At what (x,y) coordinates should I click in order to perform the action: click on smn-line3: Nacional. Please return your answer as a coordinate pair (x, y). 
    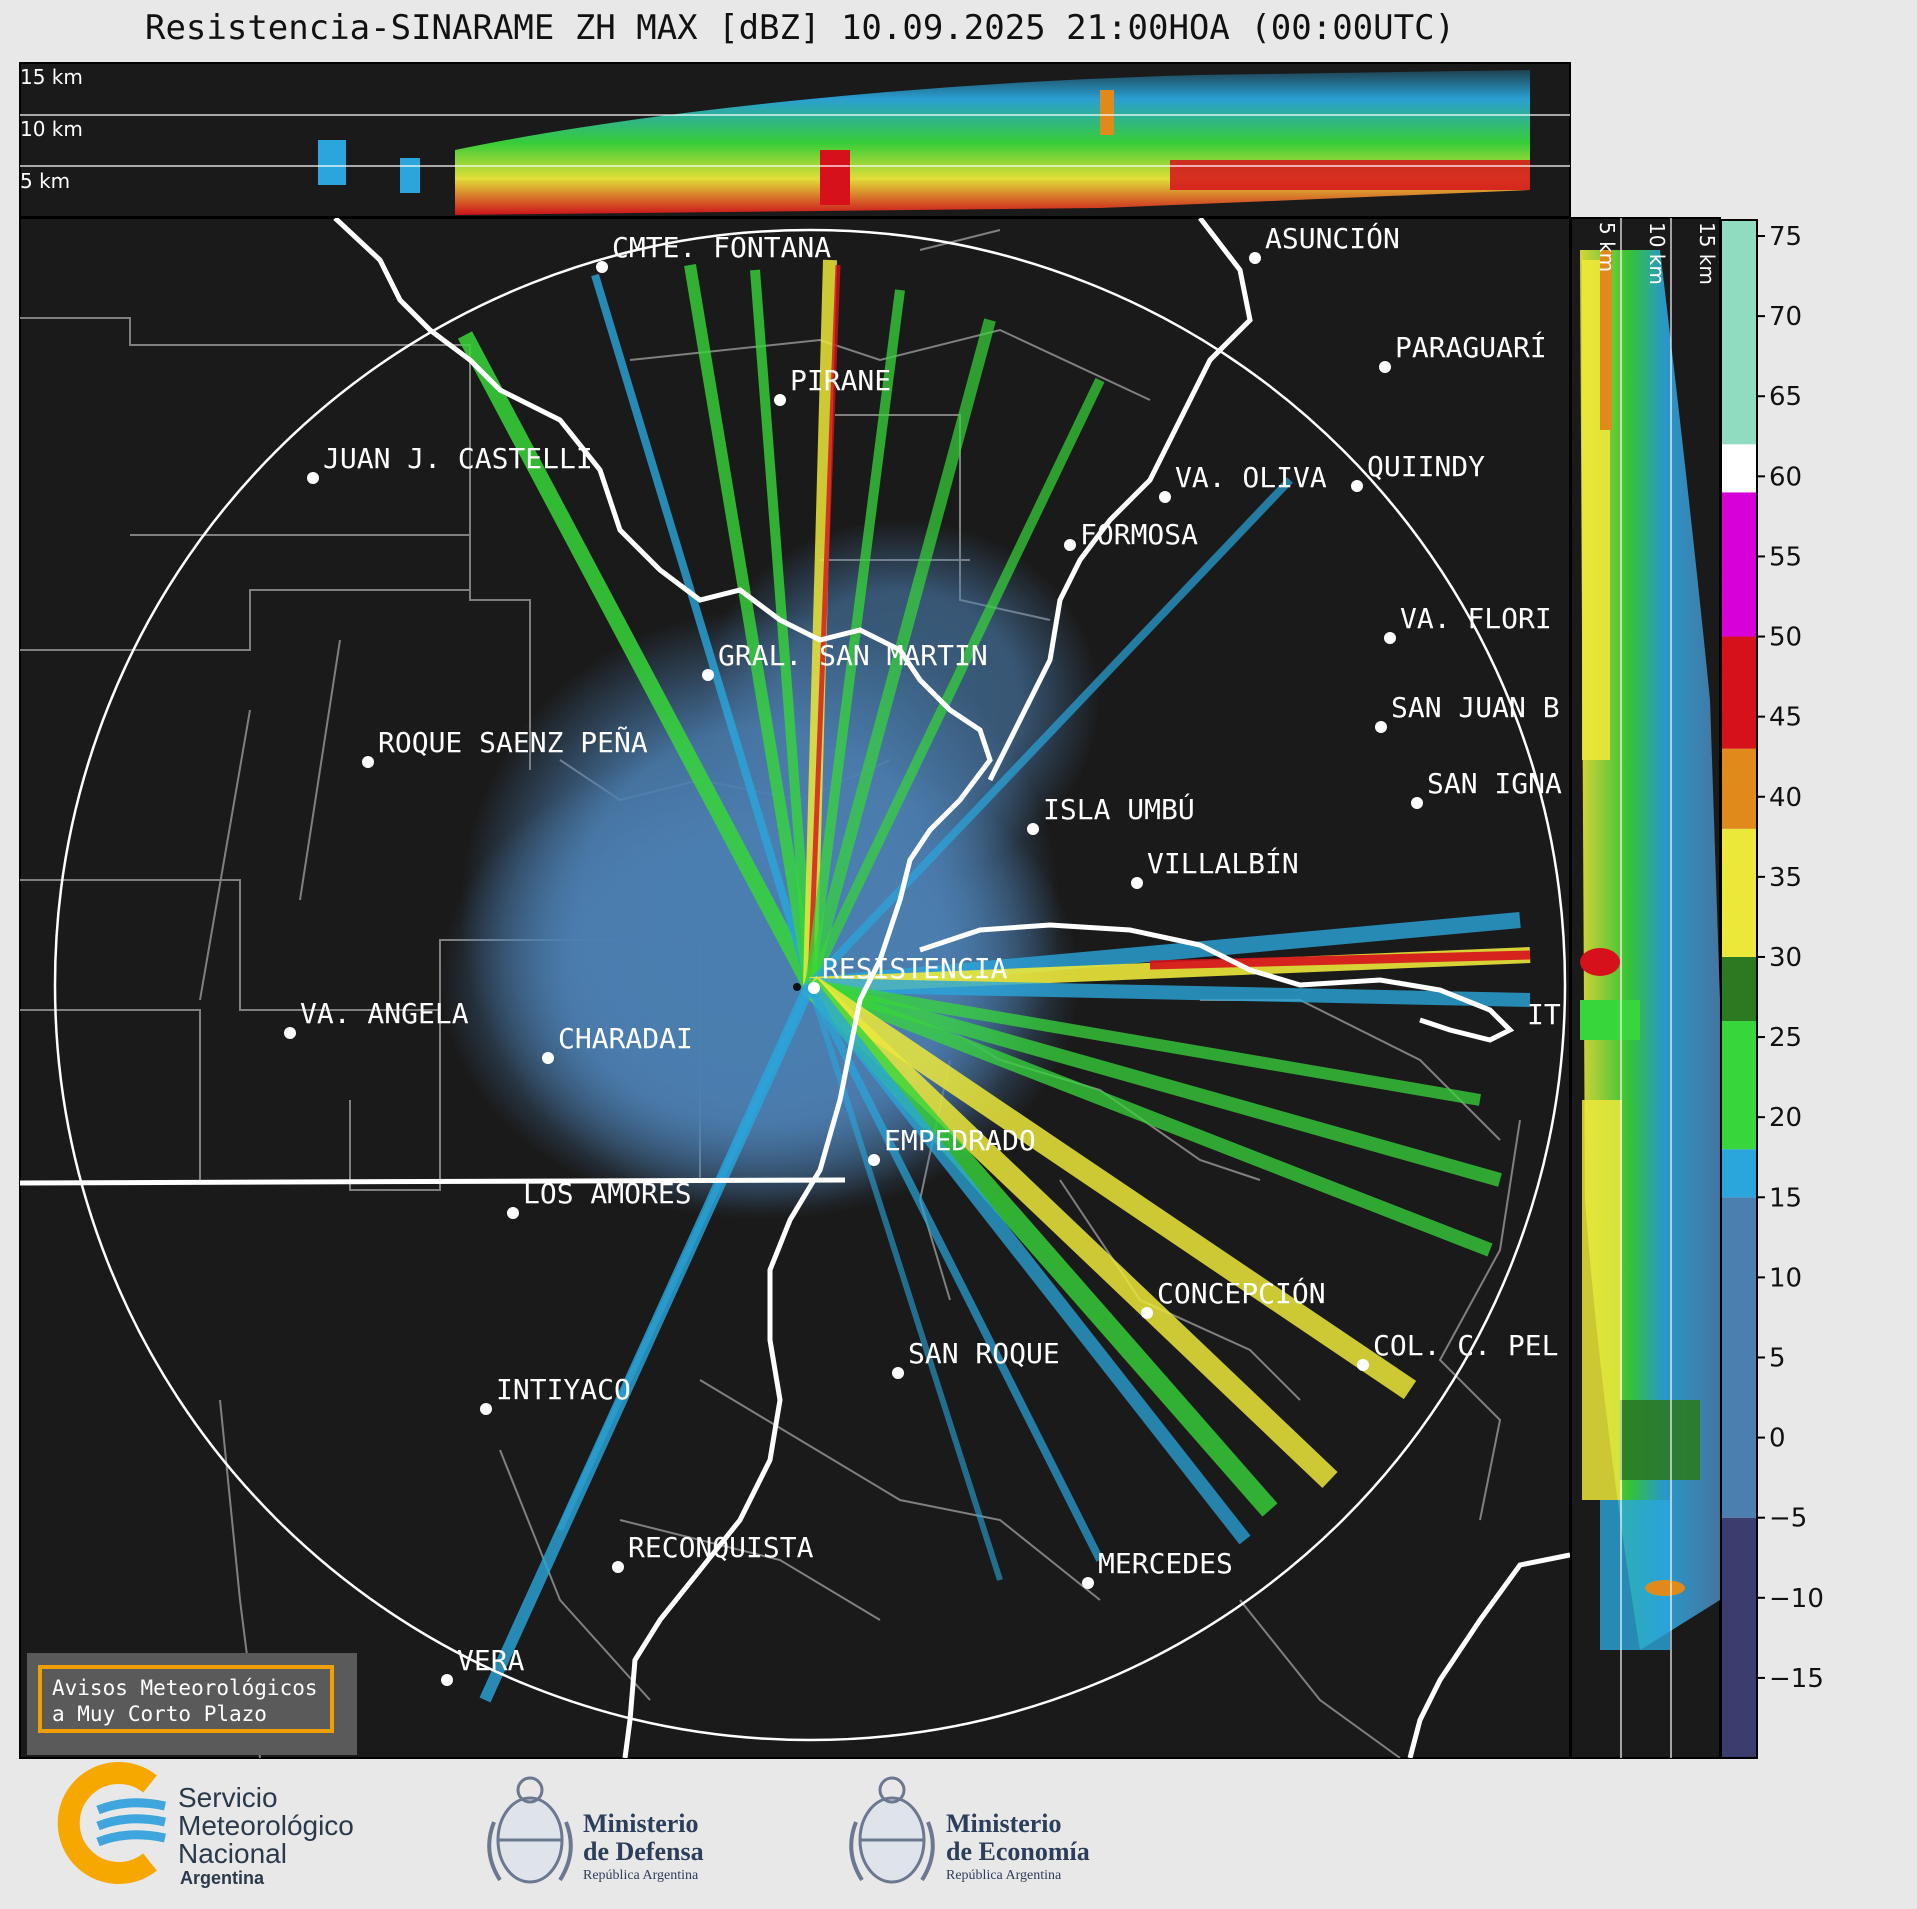
    Looking at the image, I should click on (232, 1853).